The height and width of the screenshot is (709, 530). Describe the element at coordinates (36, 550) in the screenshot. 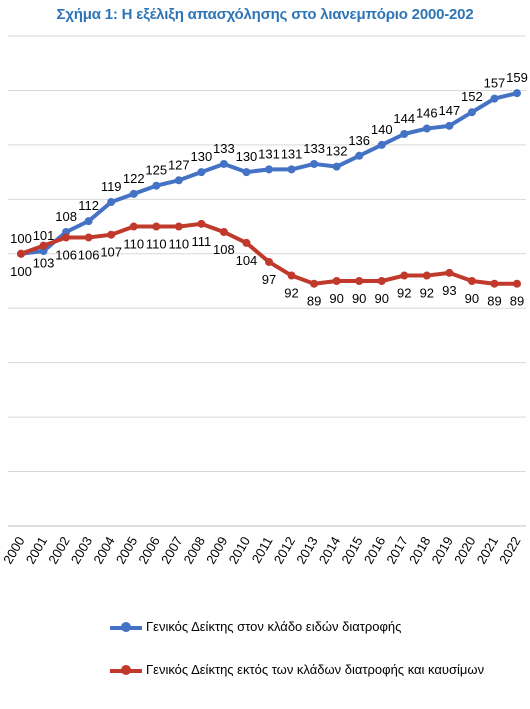

I see `x-tick-label: 2001` at that location.